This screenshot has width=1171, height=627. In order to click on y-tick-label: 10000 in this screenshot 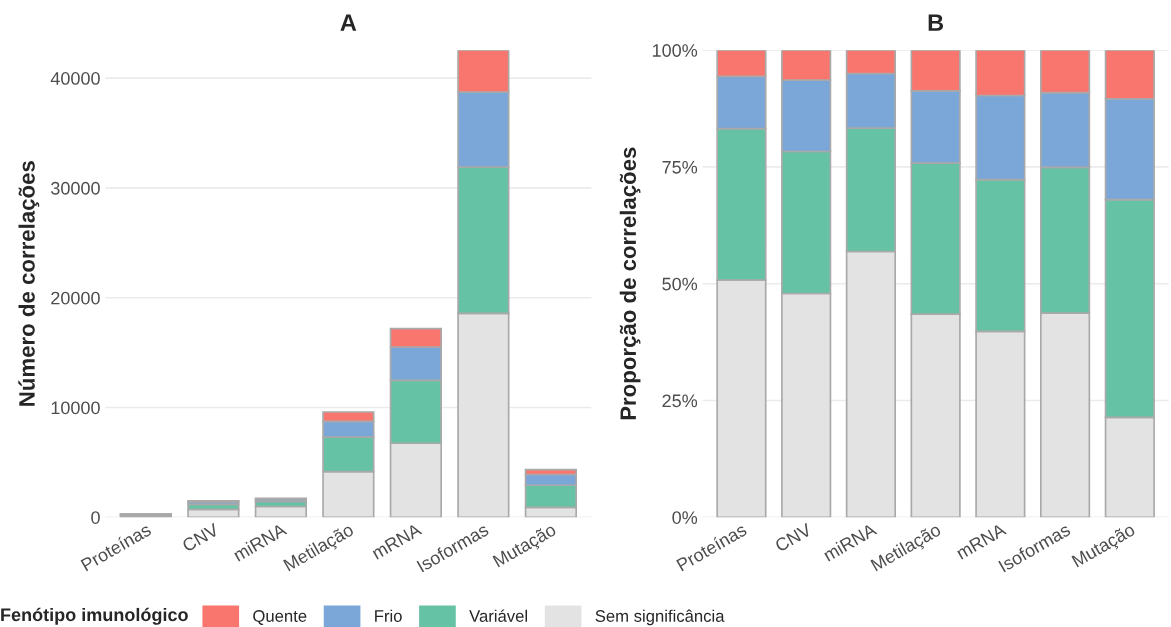, I will do `click(75, 408)`.